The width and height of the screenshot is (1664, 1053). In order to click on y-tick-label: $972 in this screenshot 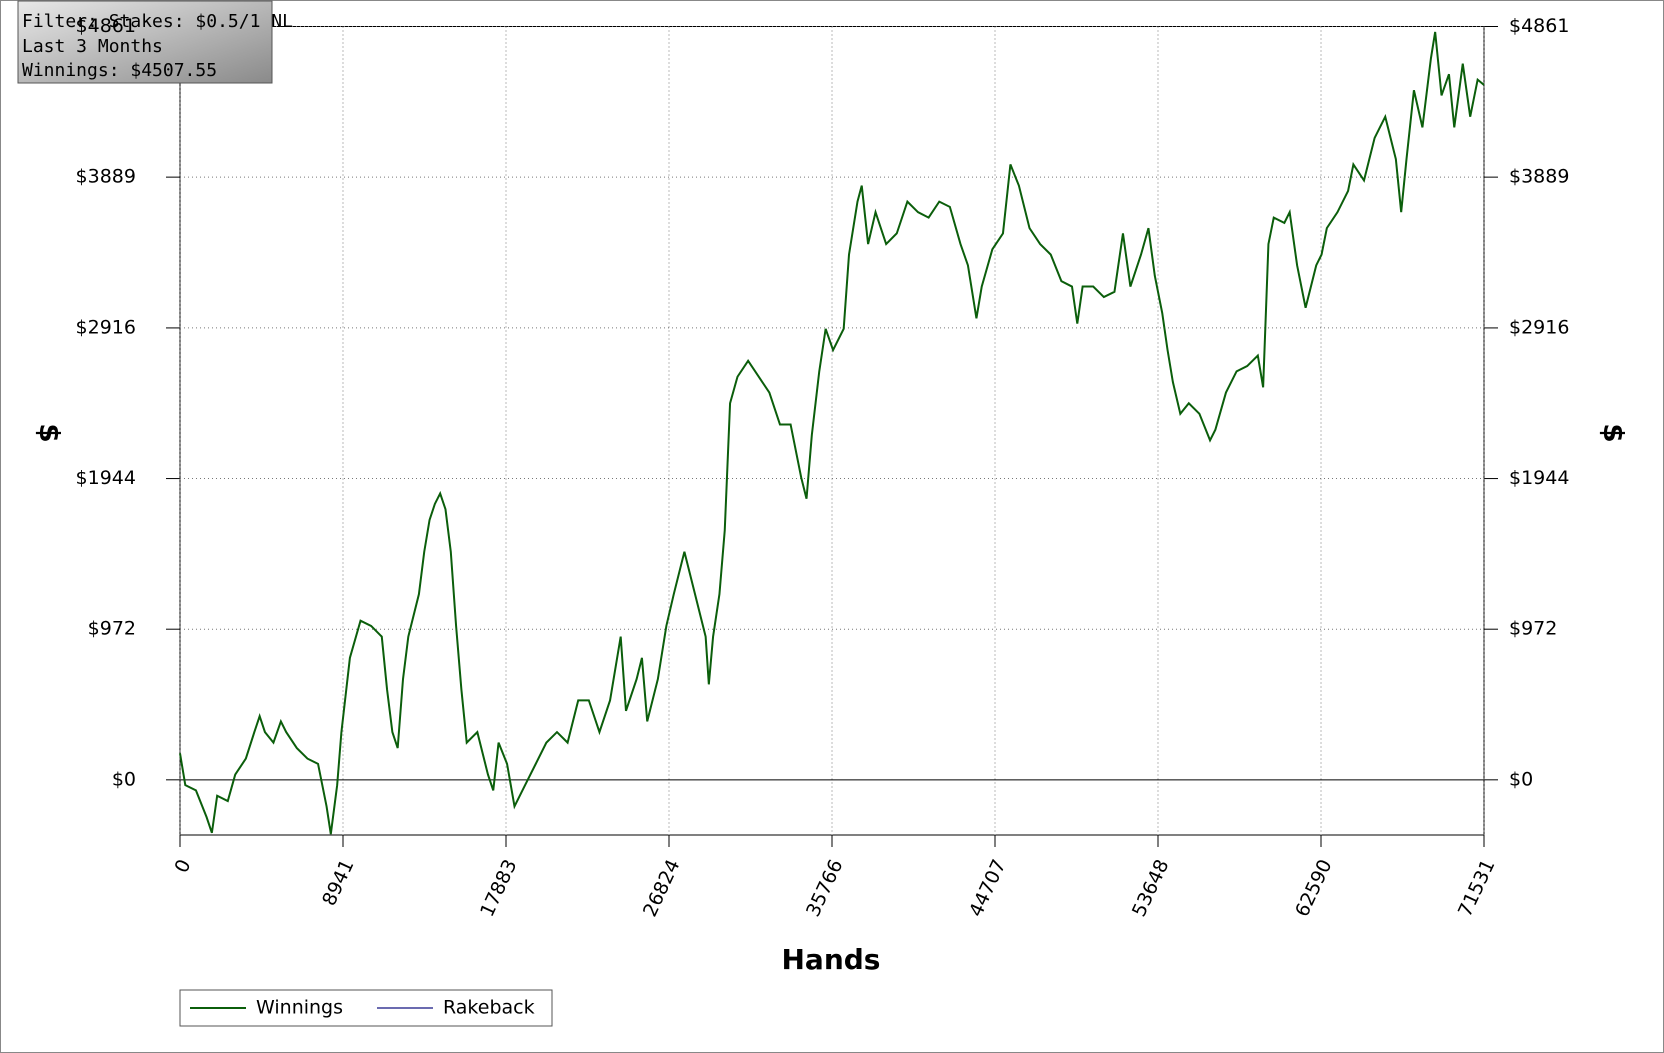, I will do `click(112, 629)`.